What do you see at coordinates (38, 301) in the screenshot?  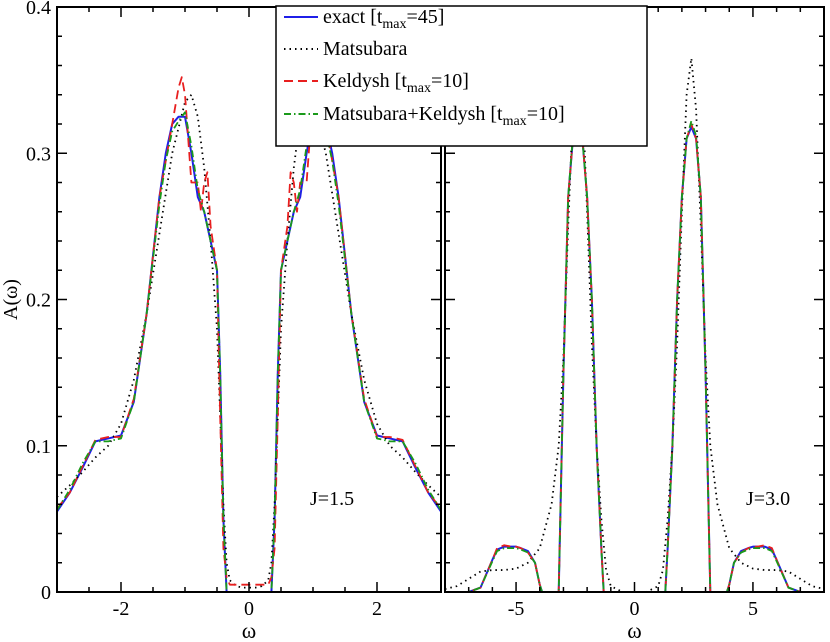 I see `y-tick-label: 0.2` at bounding box center [38, 301].